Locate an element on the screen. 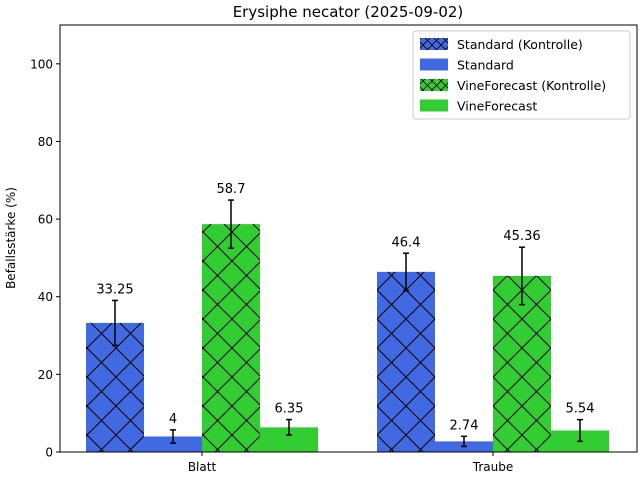 This screenshot has width=640, height=480. y-axis-label: Befallsstärke (%) is located at coordinates (11, 238).